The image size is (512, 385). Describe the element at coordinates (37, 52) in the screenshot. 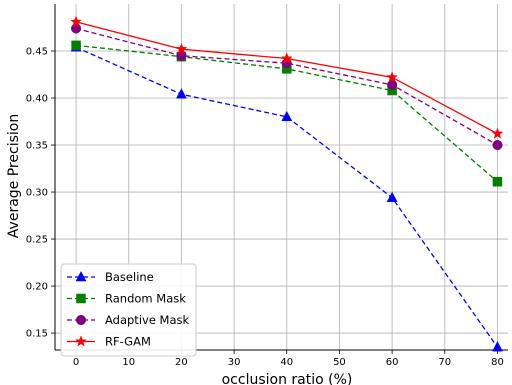

I see `y-tick-label: 0.45` at that location.